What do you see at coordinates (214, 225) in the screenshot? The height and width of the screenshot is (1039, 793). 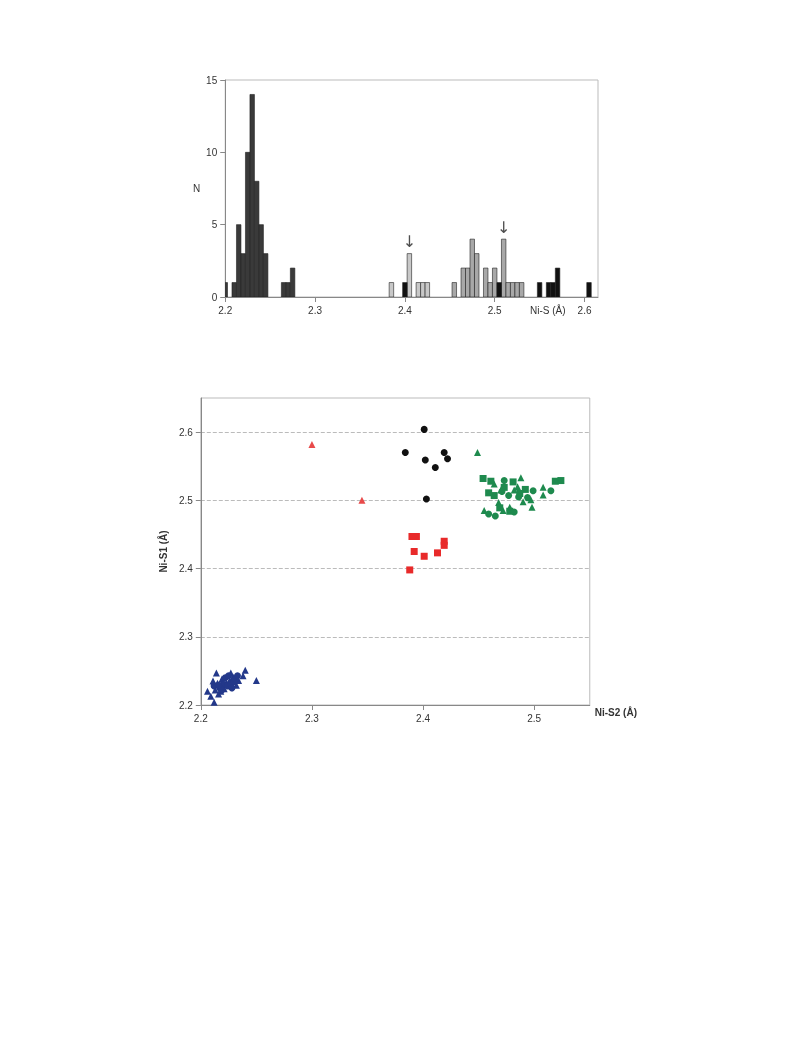 I see `y-tick-label: 5` at bounding box center [214, 225].